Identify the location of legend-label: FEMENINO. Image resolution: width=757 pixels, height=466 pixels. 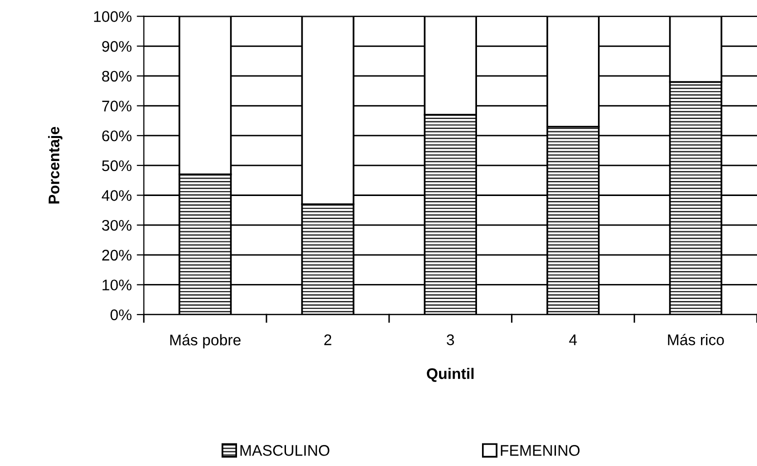
(540, 450).